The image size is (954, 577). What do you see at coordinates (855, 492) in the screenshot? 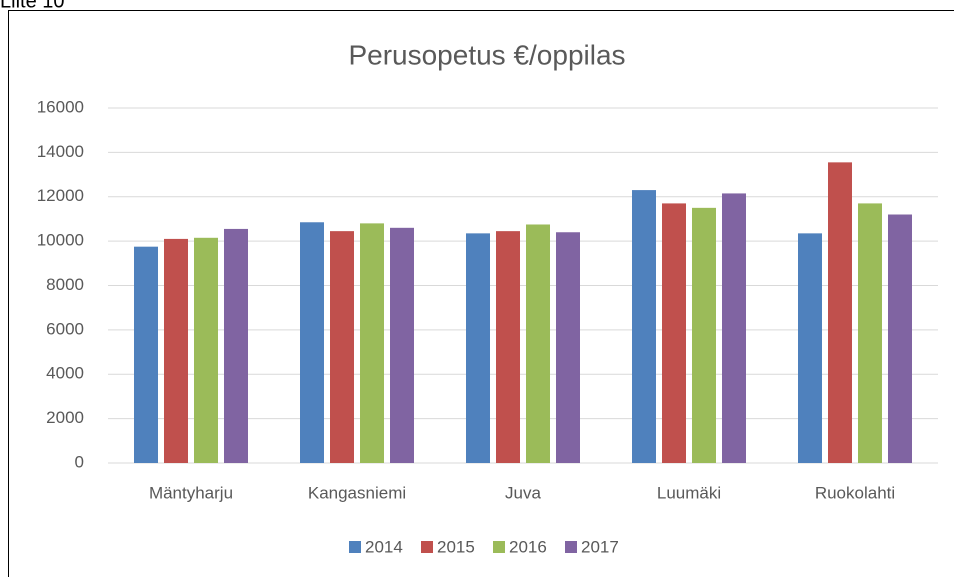
I see `x-tick-label: Ruokolahti` at bounding box center [855, 492].